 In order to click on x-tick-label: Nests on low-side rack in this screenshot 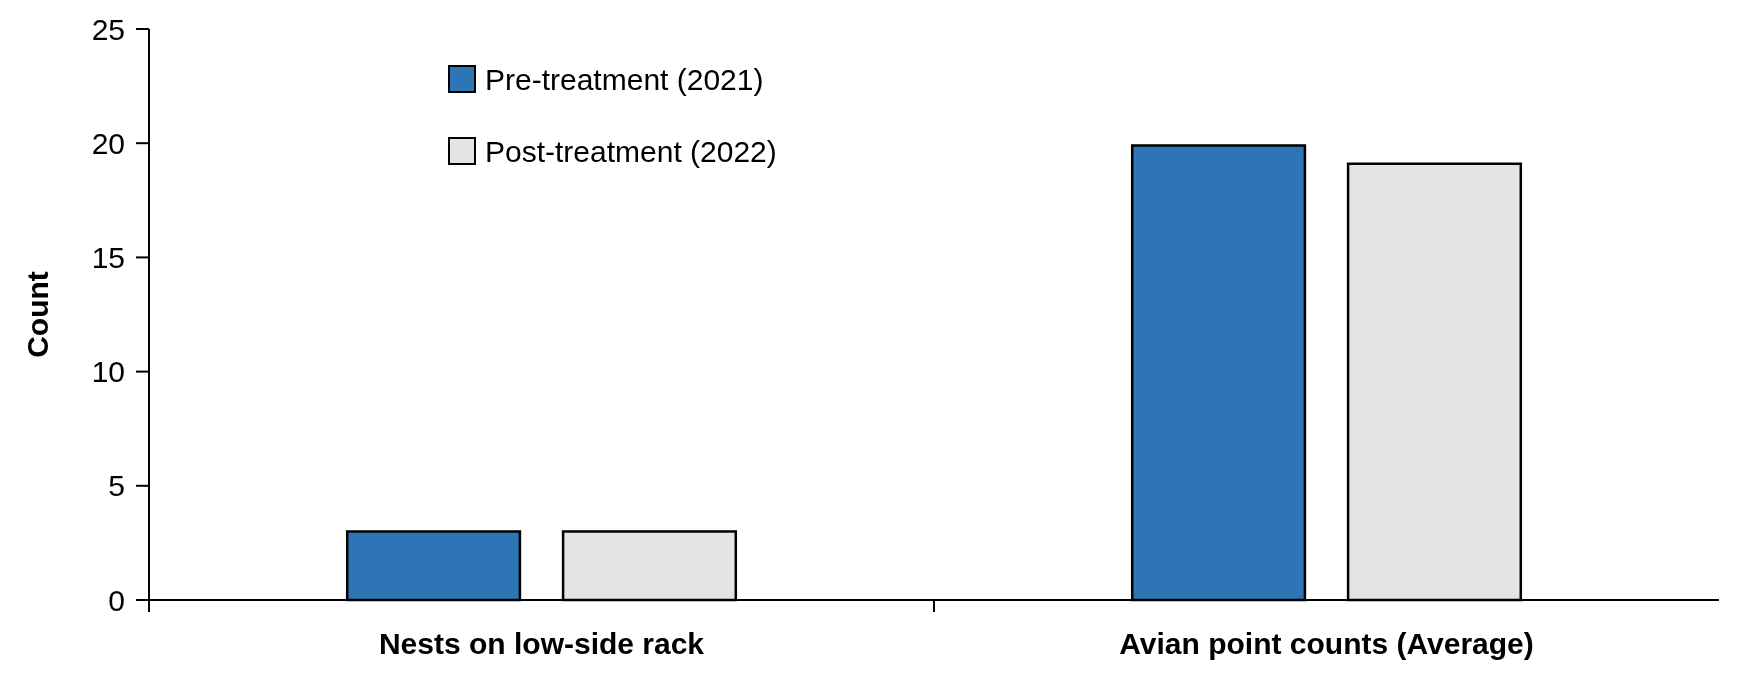, I will do `click(541, 643)`.